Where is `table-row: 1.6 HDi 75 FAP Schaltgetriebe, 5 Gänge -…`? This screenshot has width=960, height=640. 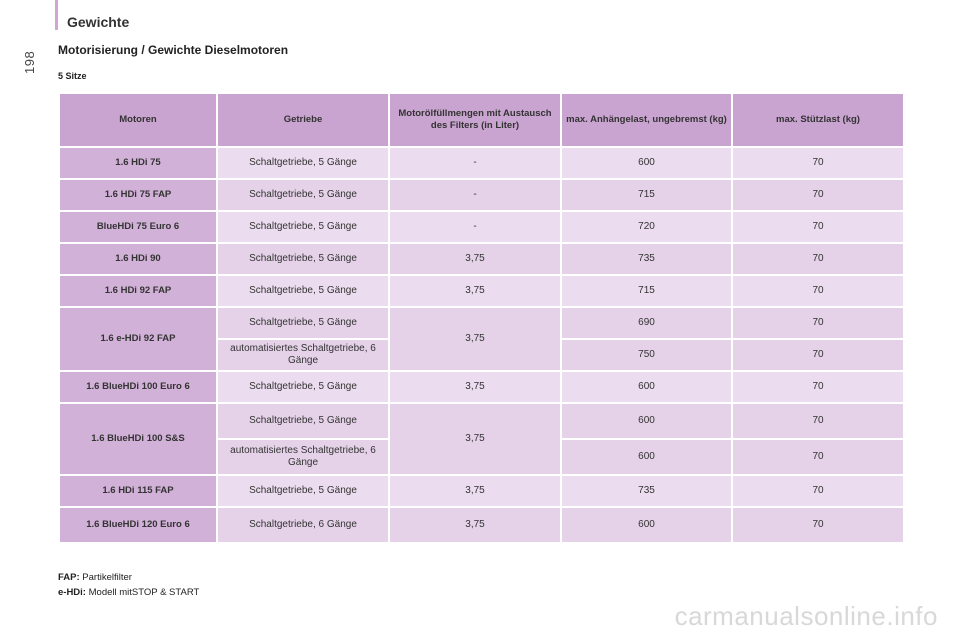
table-row: 1.6 HDi 75 FAP Schaltgetriebe, 5 Gänge -… is located at coordinates (481, 195).